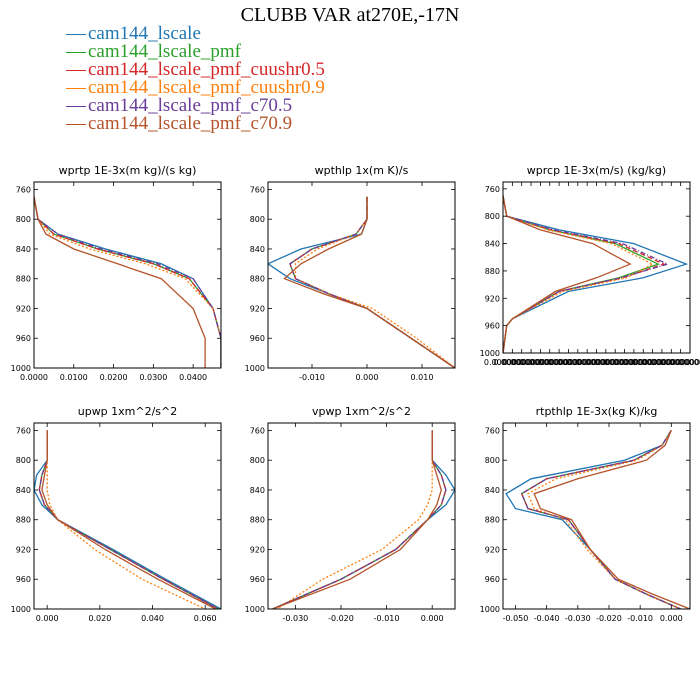 The image size is (700, 700). Describe the element at coordinates (350, 15) in the screenshot. I see `figure-title: CLUBB VAR at270E,-17N` at that location.